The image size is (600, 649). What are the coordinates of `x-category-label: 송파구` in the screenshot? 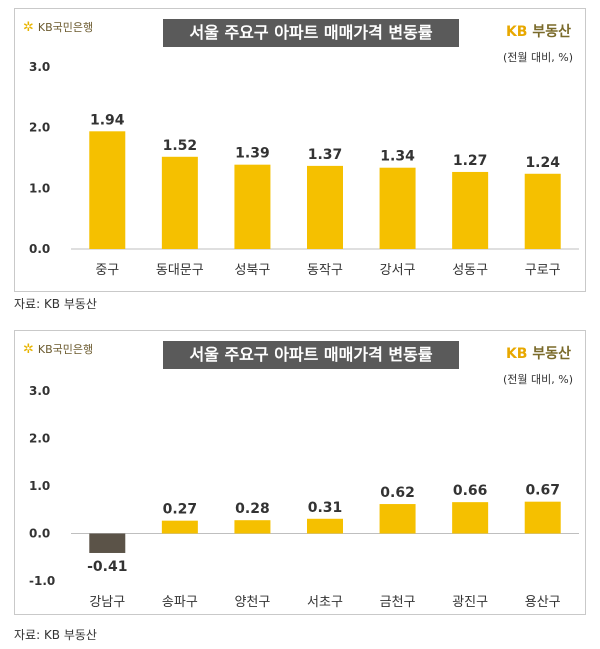 It's located at (180, 602).